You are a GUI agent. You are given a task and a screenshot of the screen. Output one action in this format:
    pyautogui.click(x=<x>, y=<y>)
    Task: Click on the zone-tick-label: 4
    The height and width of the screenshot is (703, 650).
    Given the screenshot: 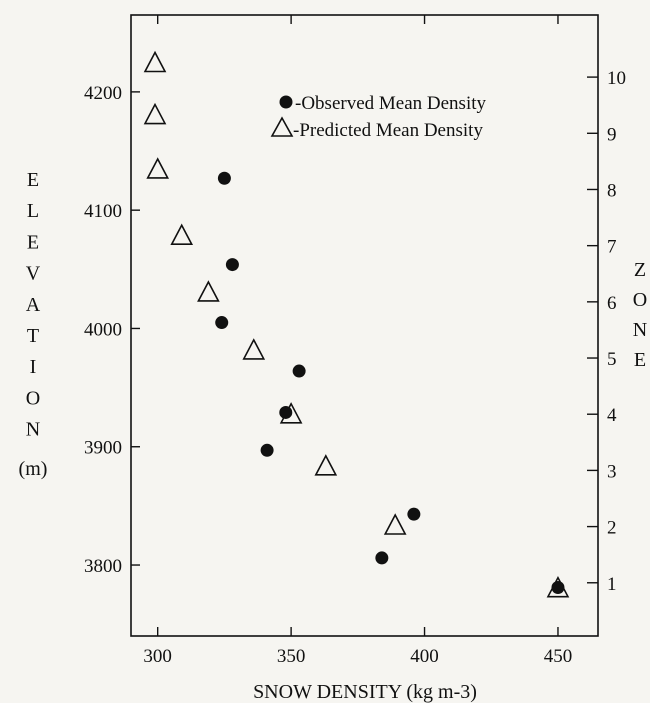 What is the action you would take?
    pyautogui.click(x=612, y=415)
    